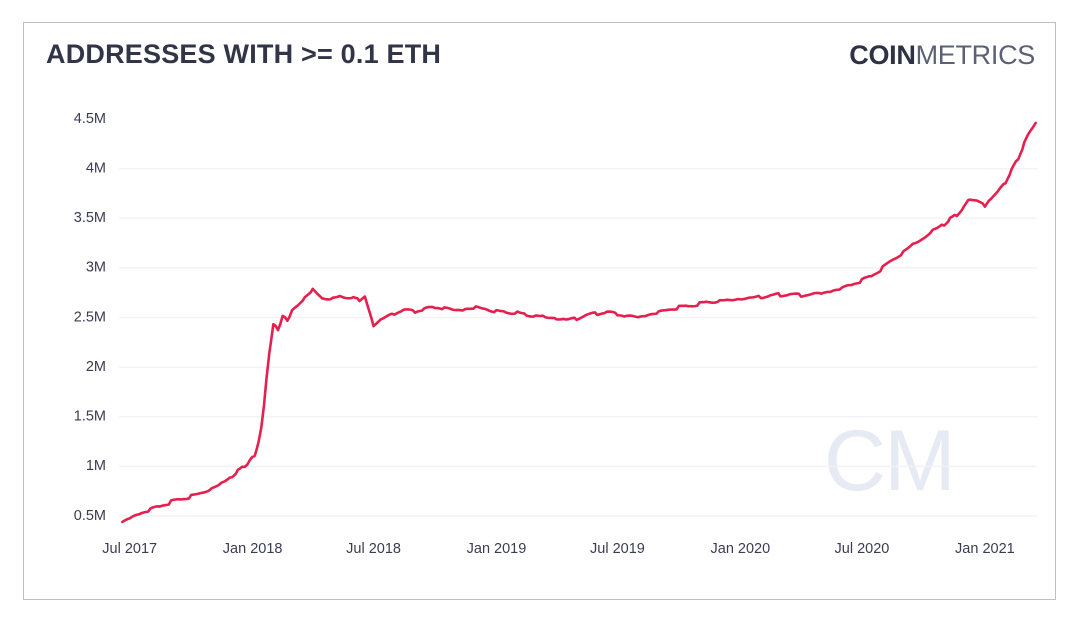 The width and height of the screenshot is (1080, 623). I want to click on x-axis-tick-label: Jan 2020, so click(741, 549).